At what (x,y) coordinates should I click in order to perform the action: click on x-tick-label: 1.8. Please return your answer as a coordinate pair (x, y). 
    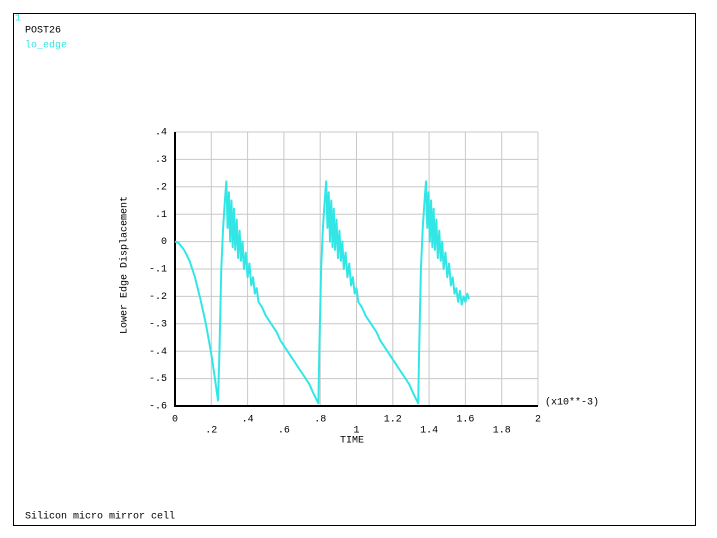
    Looking at the image, I should click on (502, 431).